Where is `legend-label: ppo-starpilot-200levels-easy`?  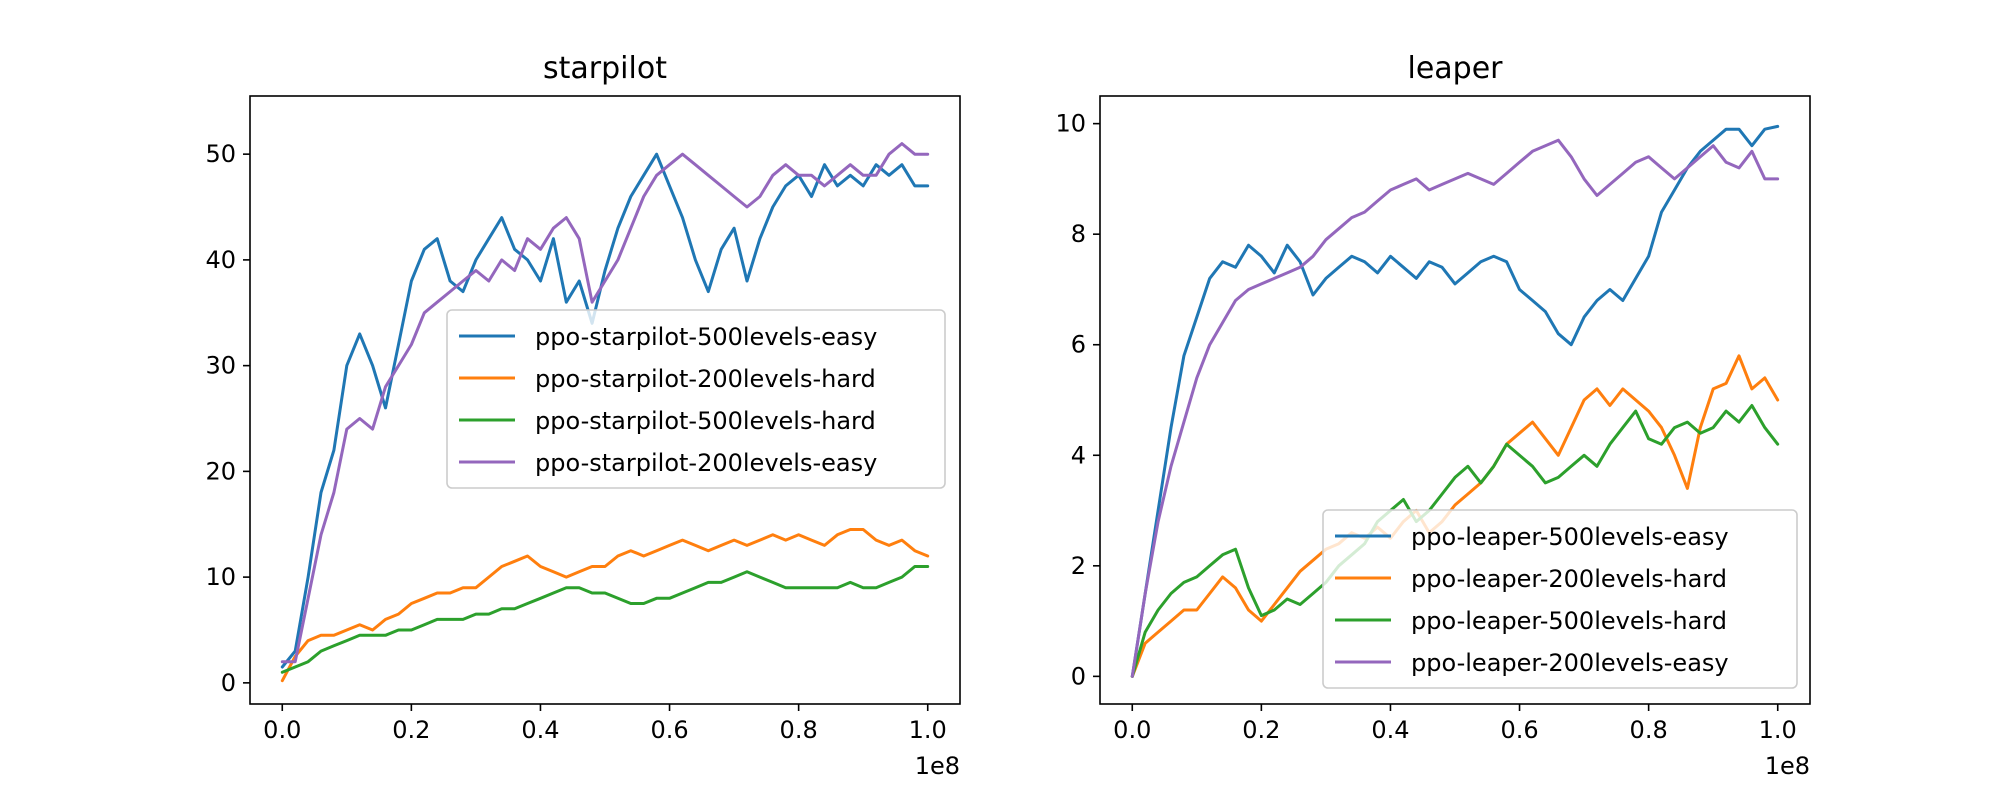 legend-label: ppo-starpilot-200levels-easy is located at coordinates (706, 463).